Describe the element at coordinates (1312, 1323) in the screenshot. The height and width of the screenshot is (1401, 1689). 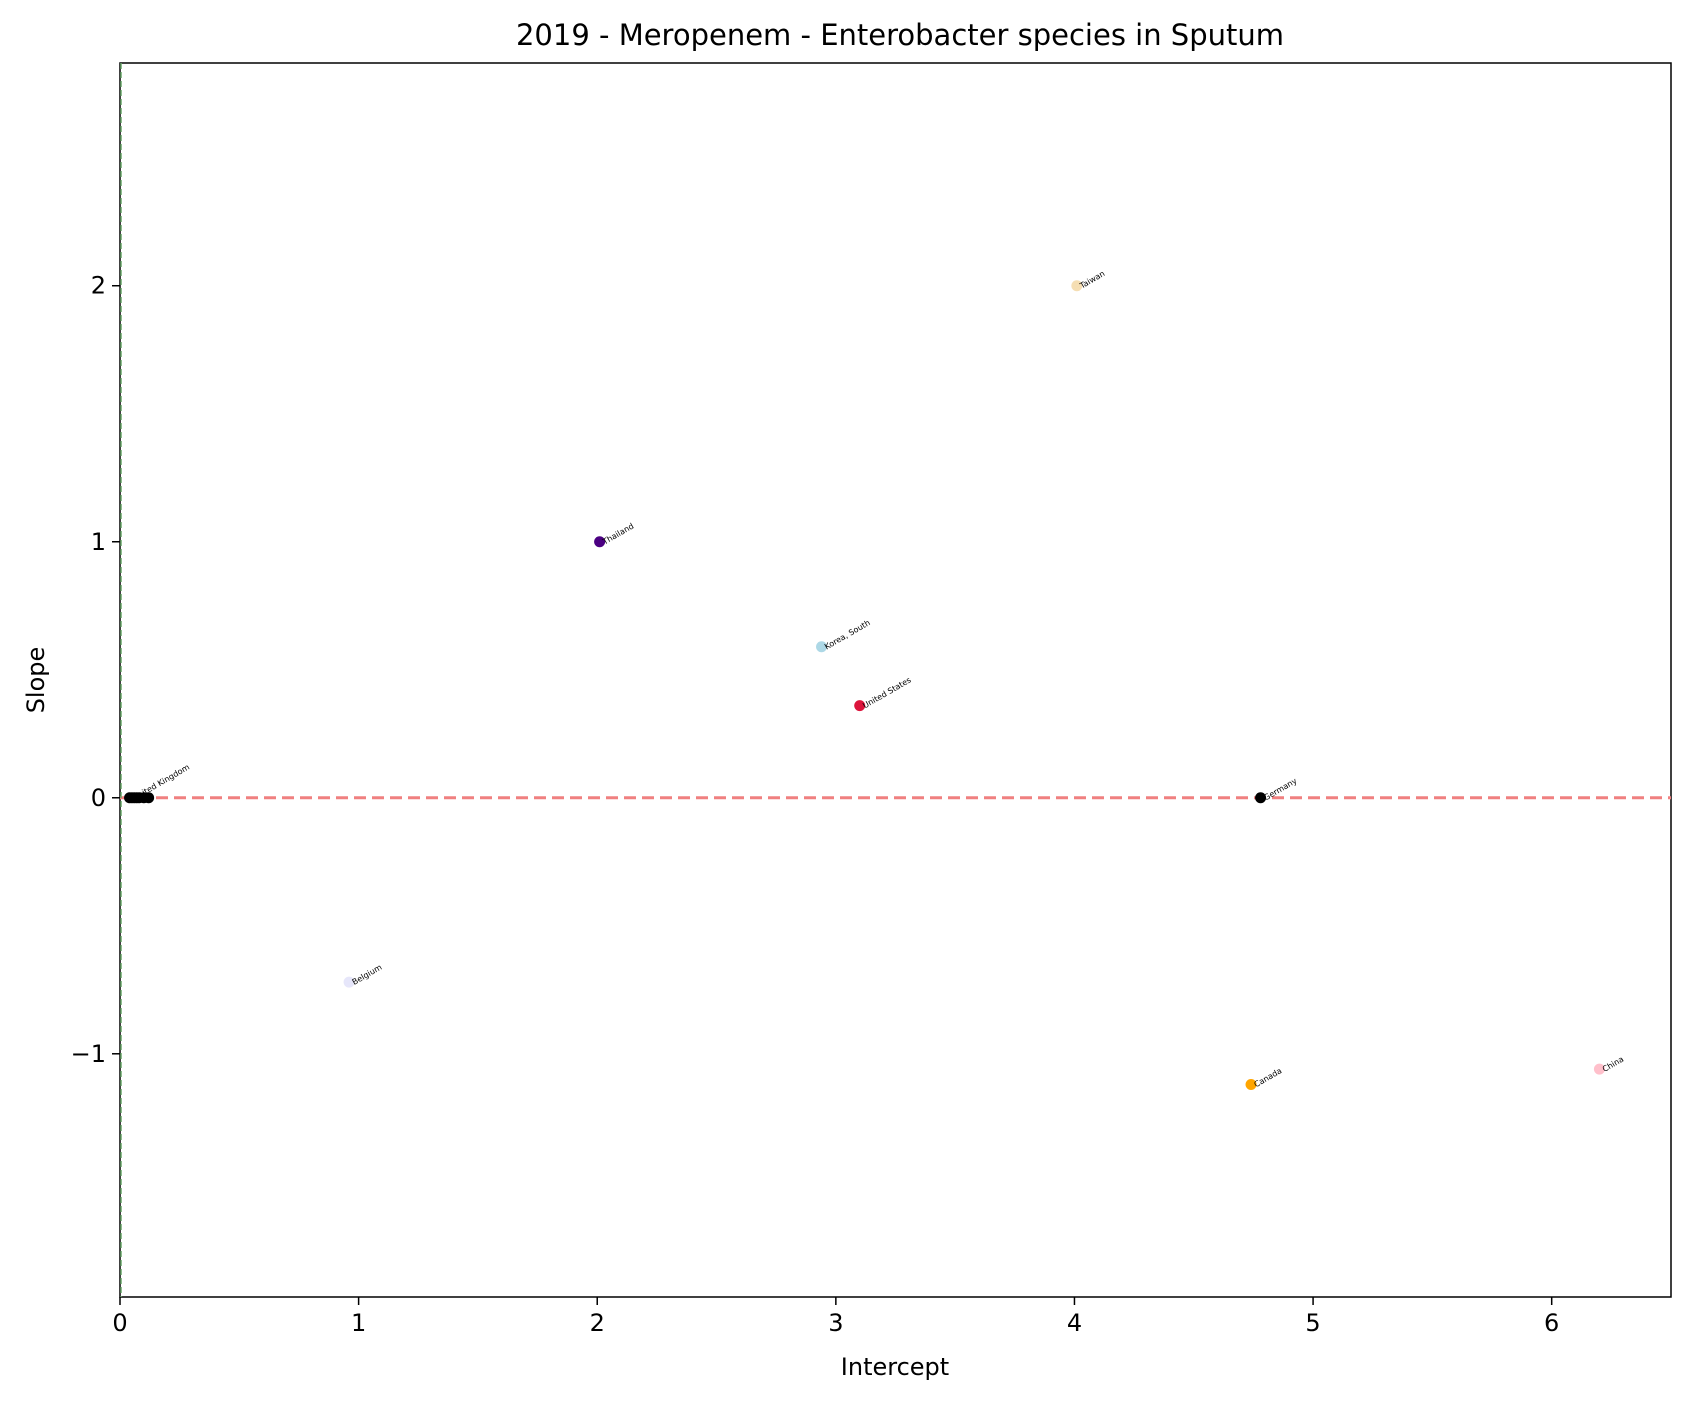
I see `x-tick-label: 5` at that location.